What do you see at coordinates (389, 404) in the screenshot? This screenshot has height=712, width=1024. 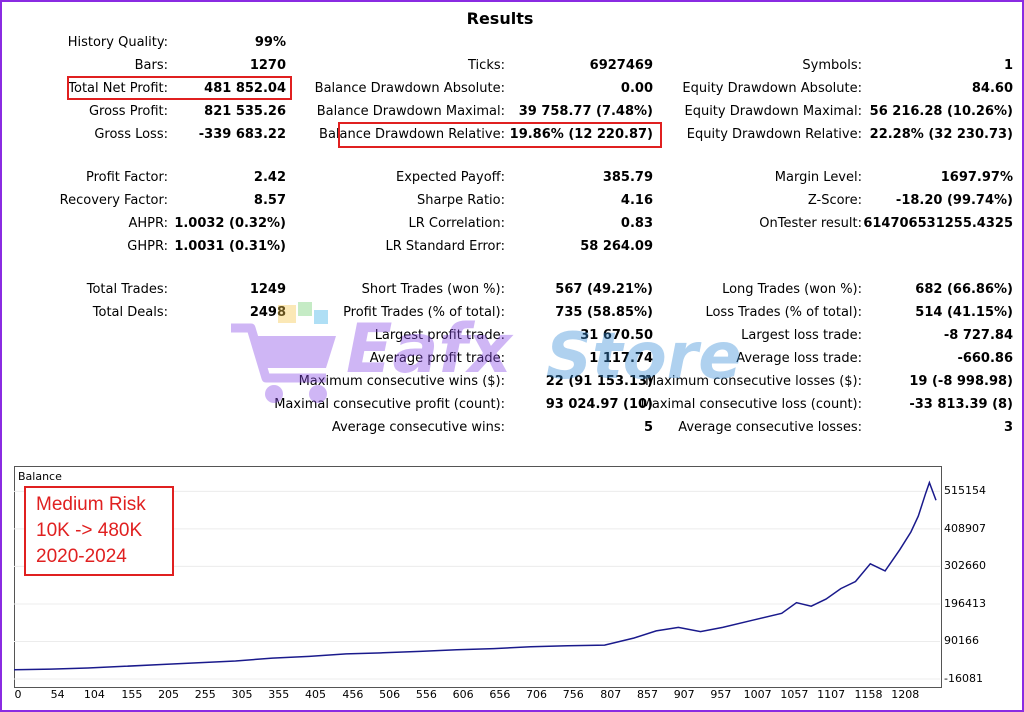 I see `stat-label: Maximal consecutive profit (count):` at bounding box center [389, 404].